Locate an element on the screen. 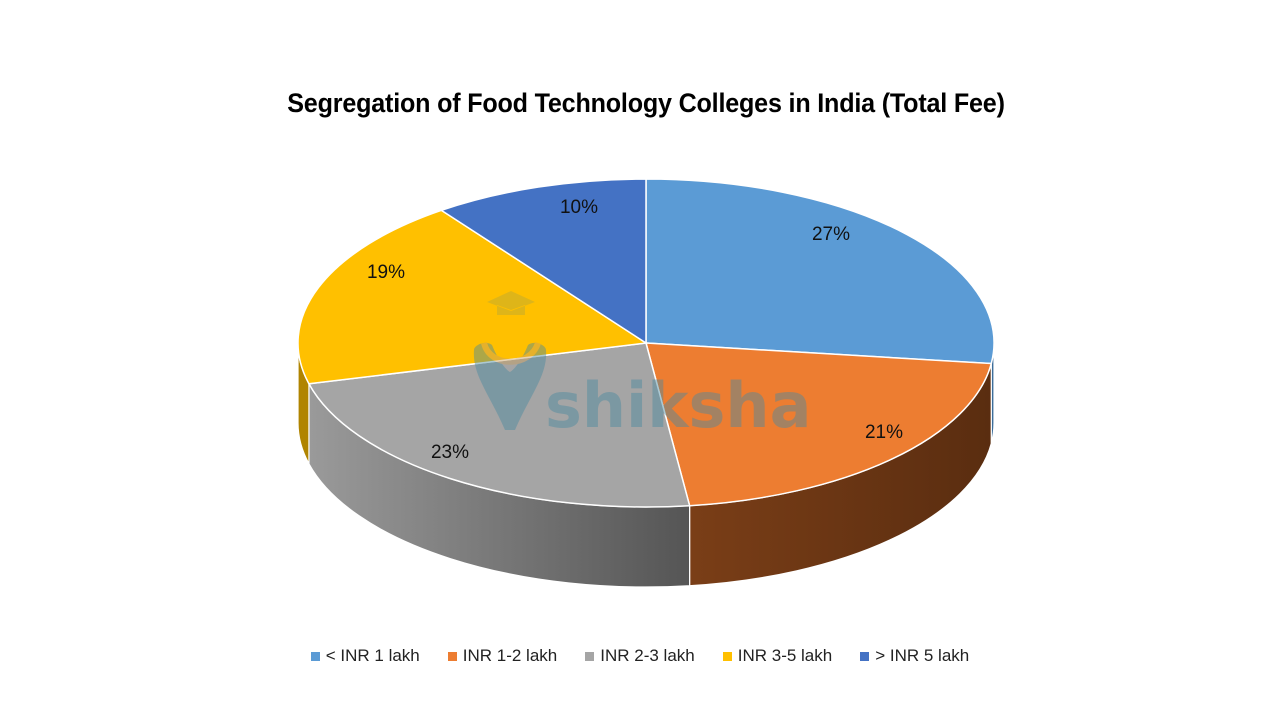  slice-data-label: 27% is located at coordinates (831, 234).